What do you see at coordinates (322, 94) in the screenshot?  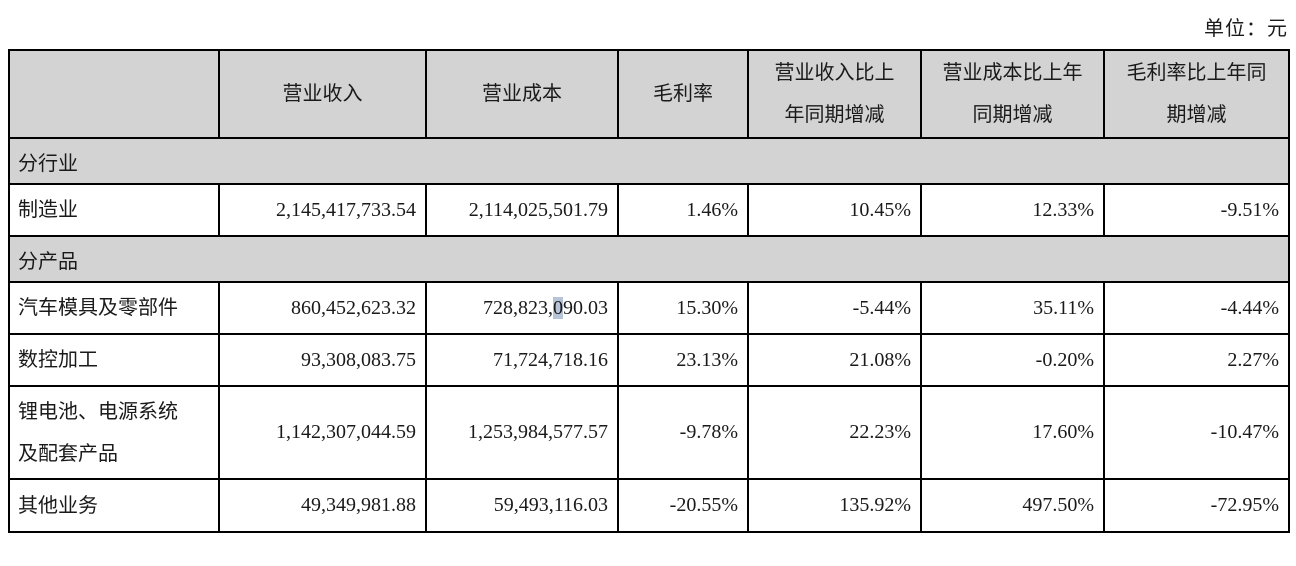 I see `col-header-revenue: 营业收入` at bounding box center [322, 94].